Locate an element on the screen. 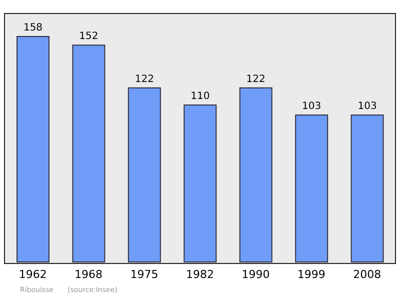 This screenshot has height=299, width=400. data-label: 158 is located at coordinates (33, 28).